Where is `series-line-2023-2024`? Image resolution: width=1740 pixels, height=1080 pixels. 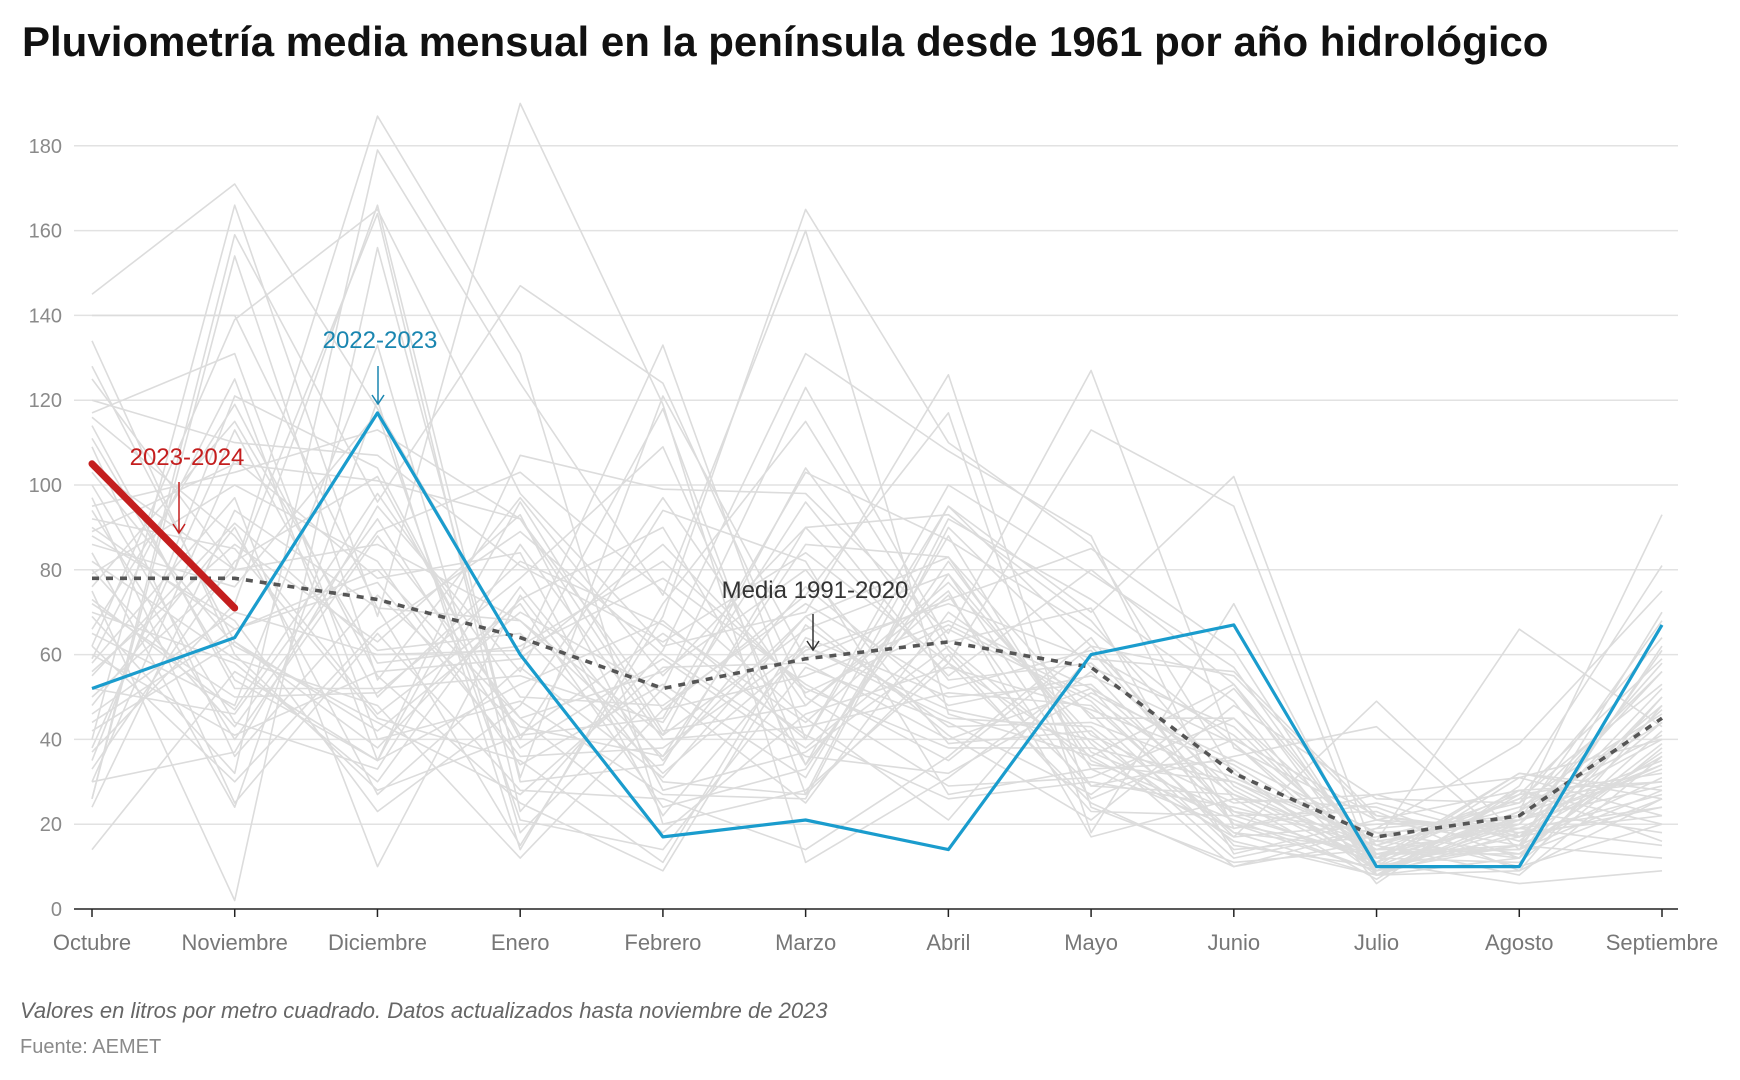
series-line-2023-2024 is located at coordinates (163, 536).